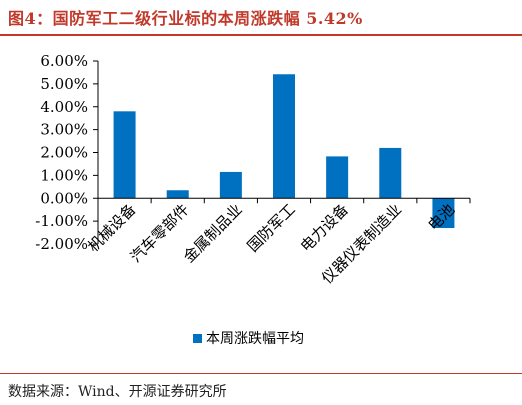  I want to click on y-tick-label: 4.00%, so click(64, 107).